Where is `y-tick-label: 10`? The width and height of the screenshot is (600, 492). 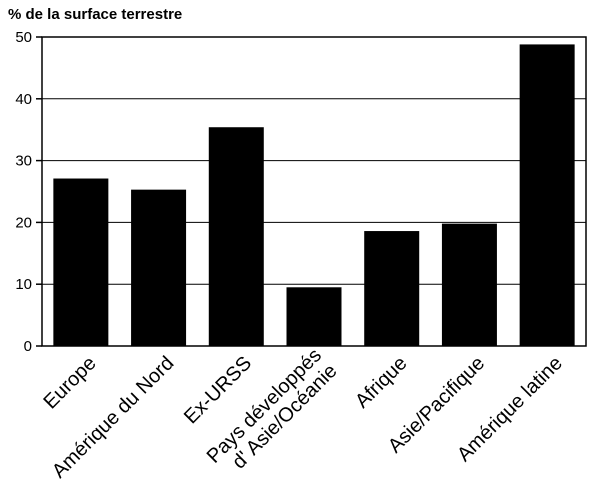
y-tick-label: 10 is located at coordinates (23, 284).